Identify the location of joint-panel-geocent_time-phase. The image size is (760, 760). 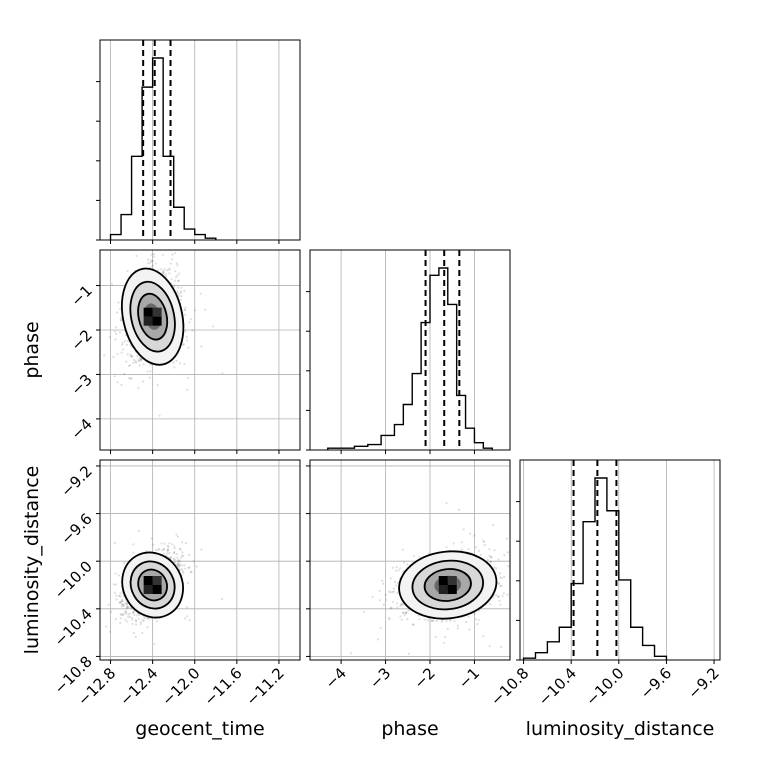
(200, 350).